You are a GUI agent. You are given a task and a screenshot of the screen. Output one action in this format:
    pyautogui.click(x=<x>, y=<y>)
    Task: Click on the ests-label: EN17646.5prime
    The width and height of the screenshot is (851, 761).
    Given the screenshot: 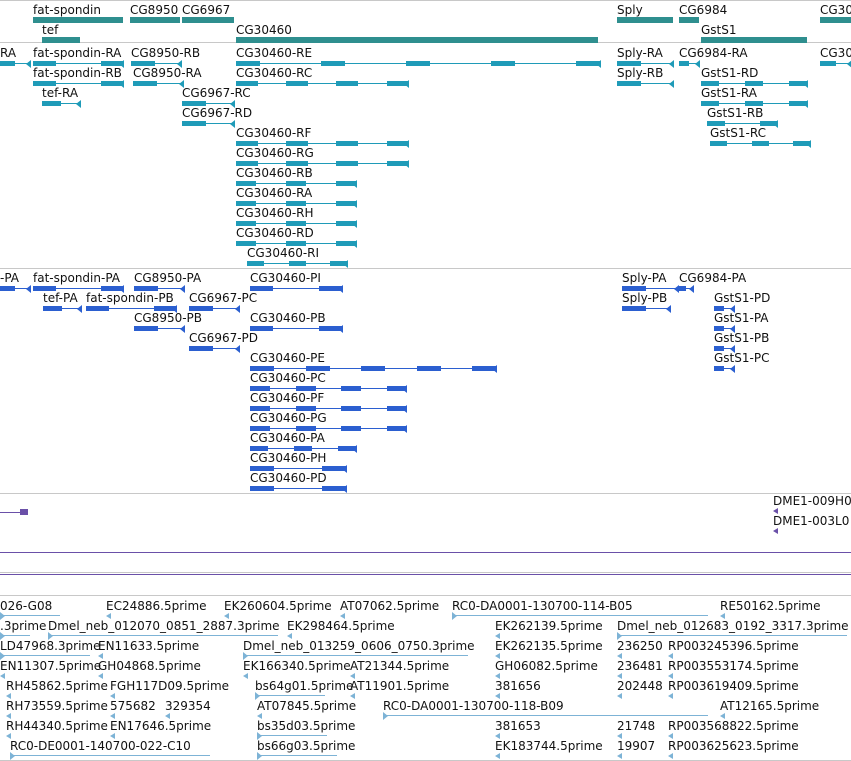 What is the action you would take?
    pyautogui.click(x=161, y=726)
    